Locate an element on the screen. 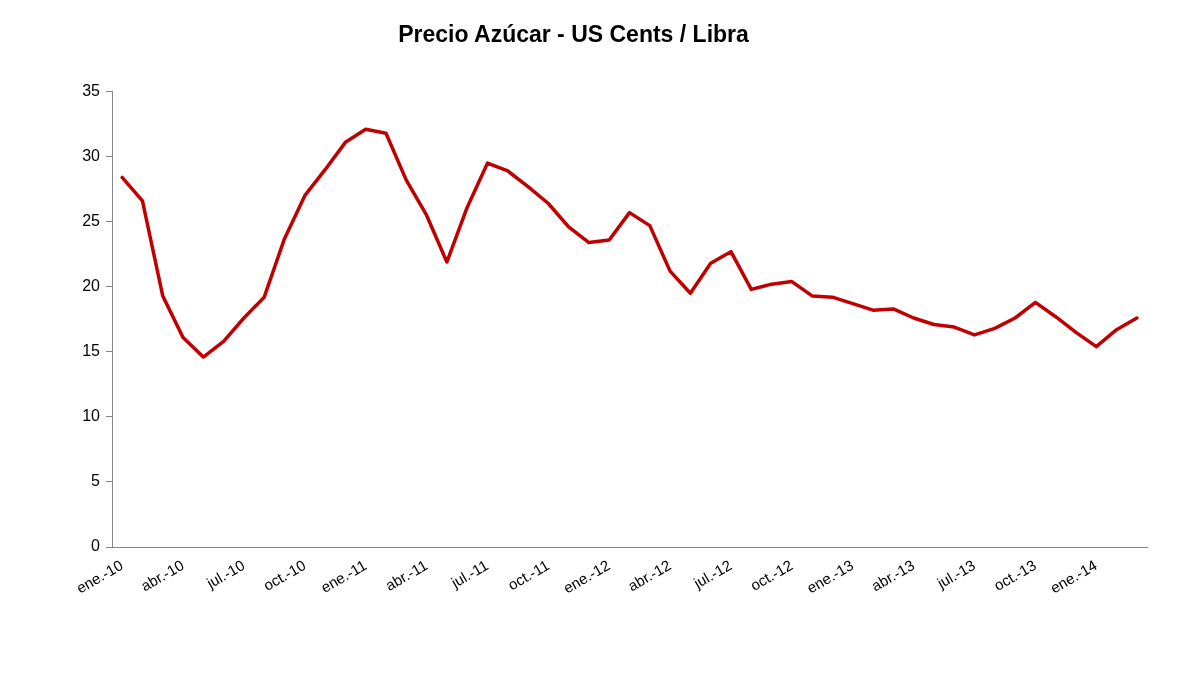  y-tick-label: 15 is located at coordinates (91, 351).